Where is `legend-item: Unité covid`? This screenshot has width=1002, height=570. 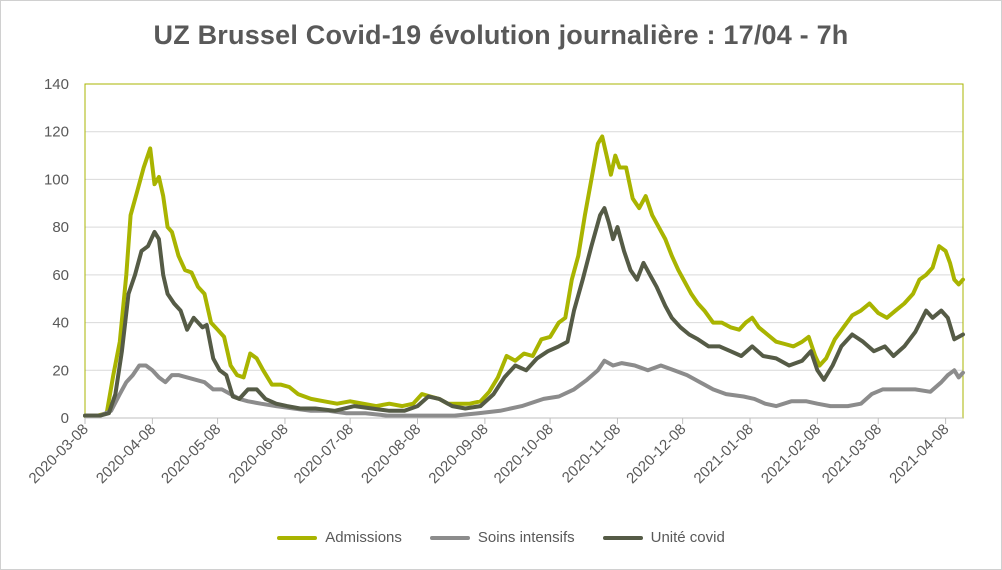 legend-item: Unité covid is located at coordinates (663, 537).